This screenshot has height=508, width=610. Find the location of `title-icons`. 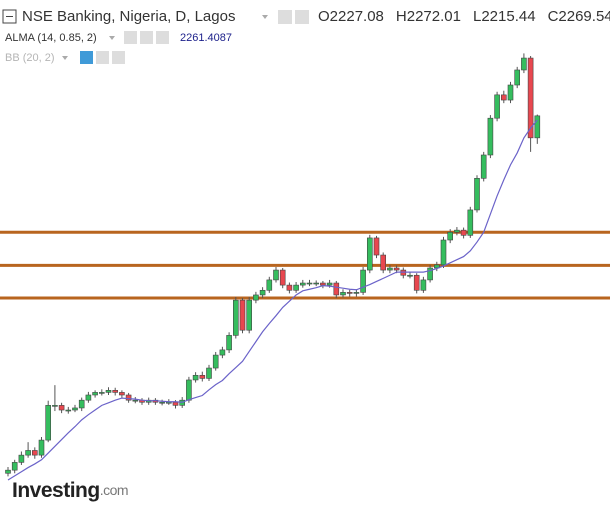

title-icons is located at coordinates (293, 17).